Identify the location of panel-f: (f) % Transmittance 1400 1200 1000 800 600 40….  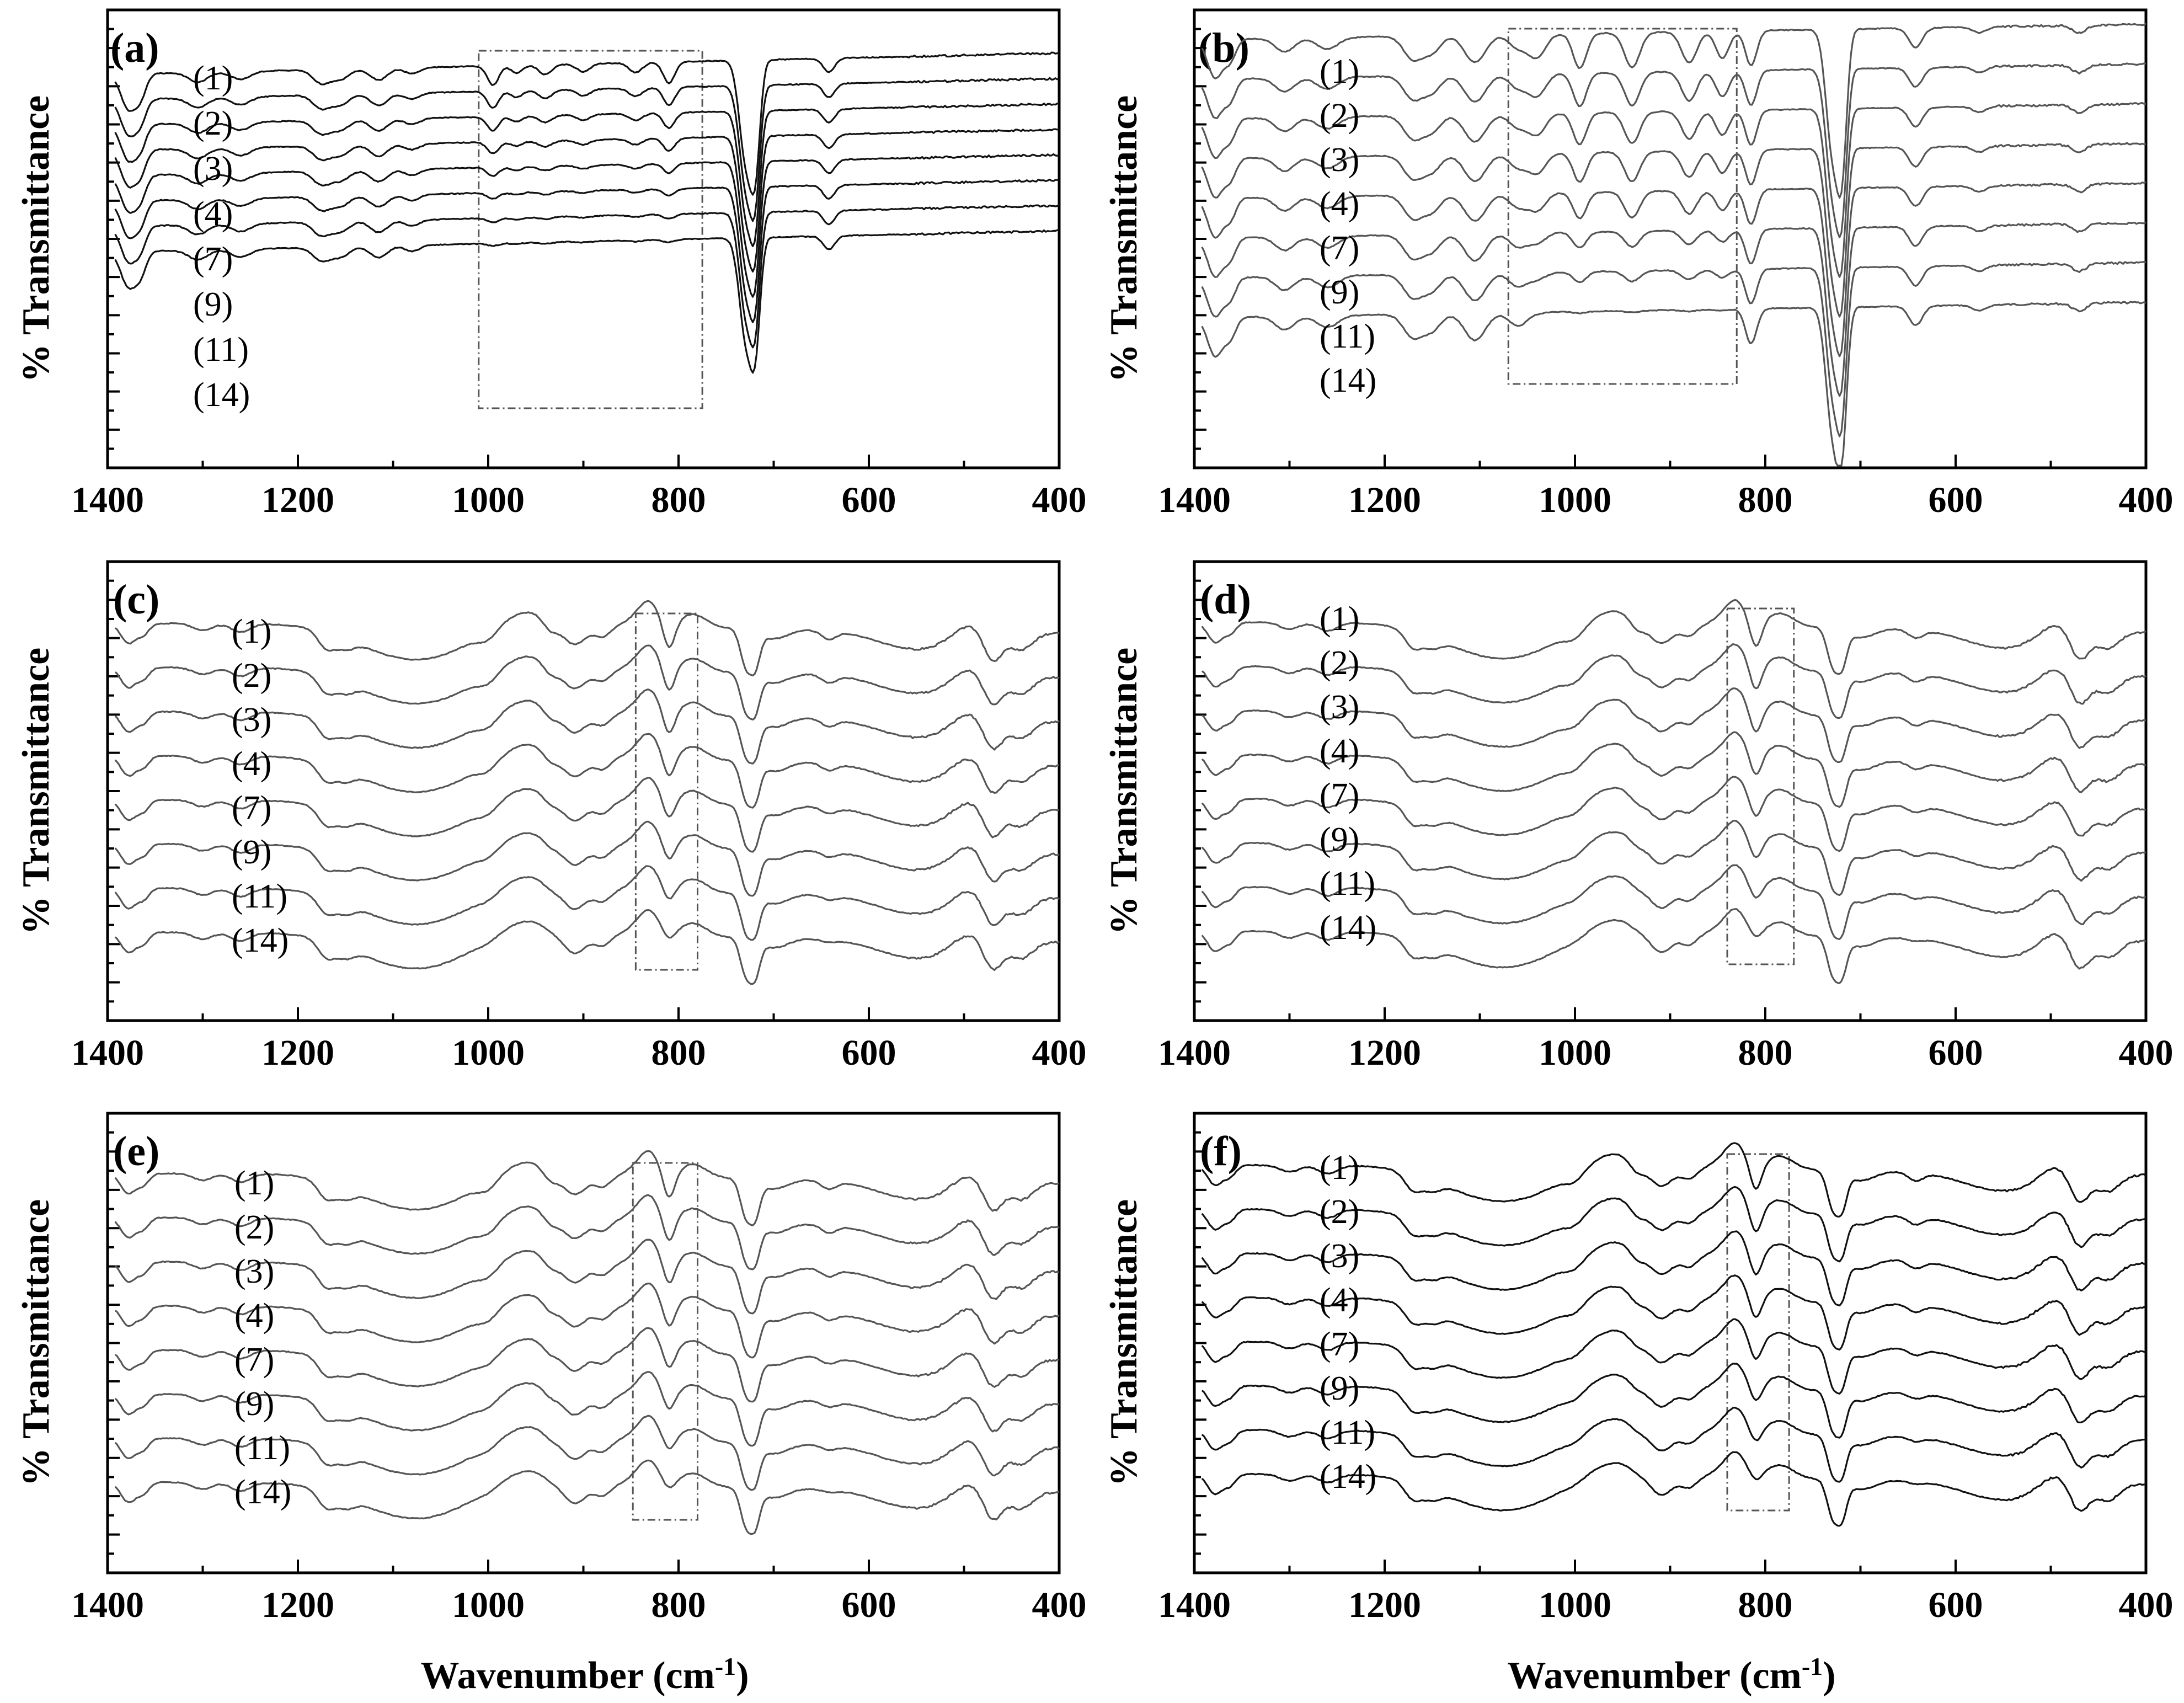
(1638, 1368).